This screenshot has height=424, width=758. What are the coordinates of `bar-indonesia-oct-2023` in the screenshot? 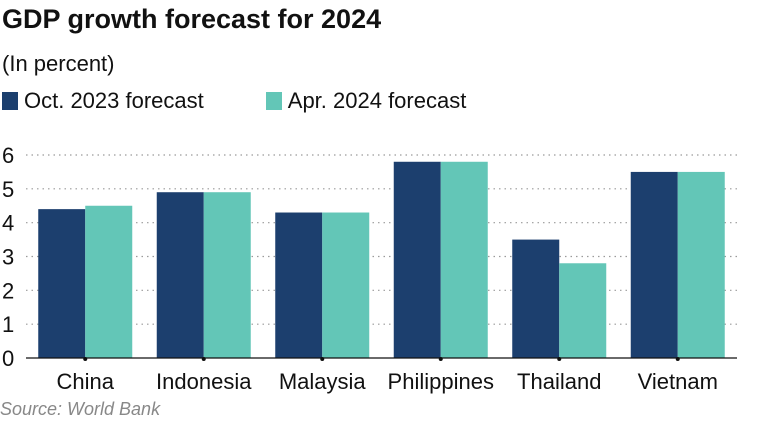 It's located at (180, 275).